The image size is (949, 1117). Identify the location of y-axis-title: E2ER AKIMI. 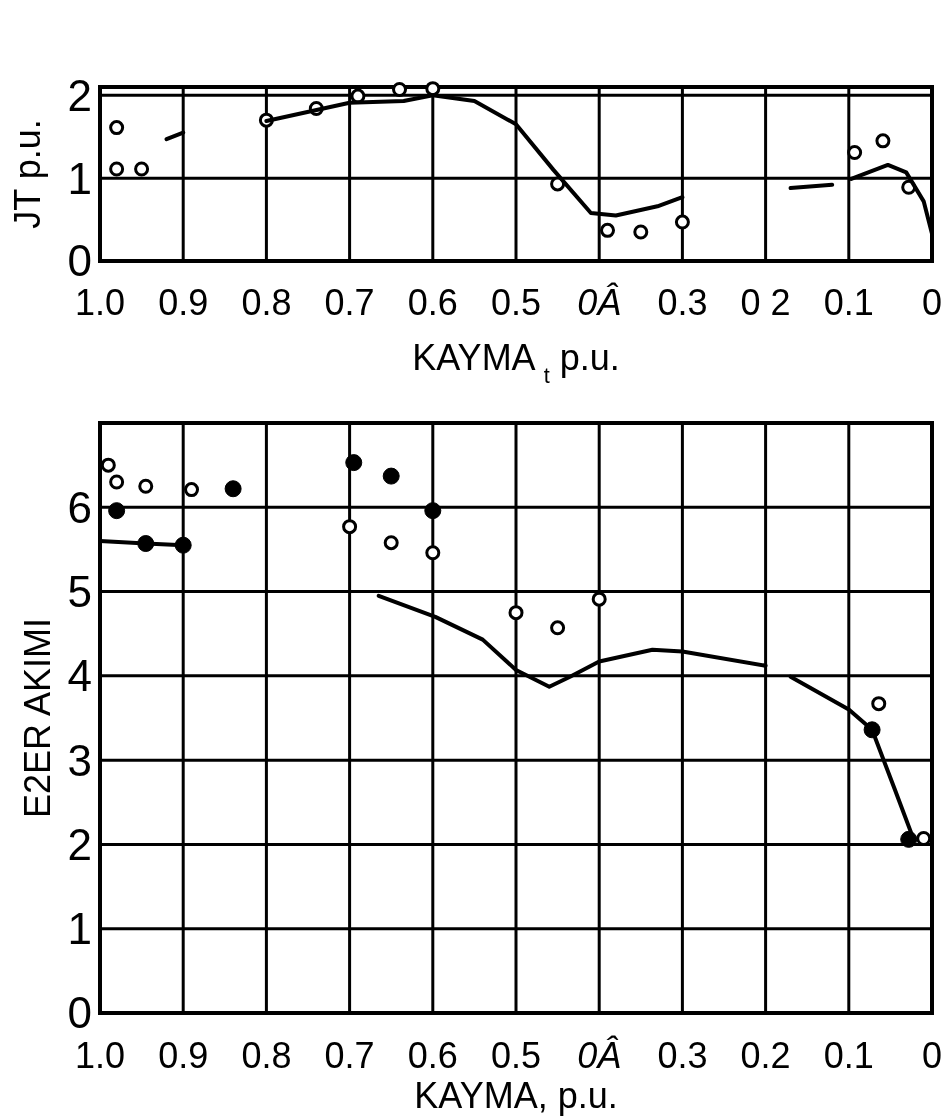
(37, 718).